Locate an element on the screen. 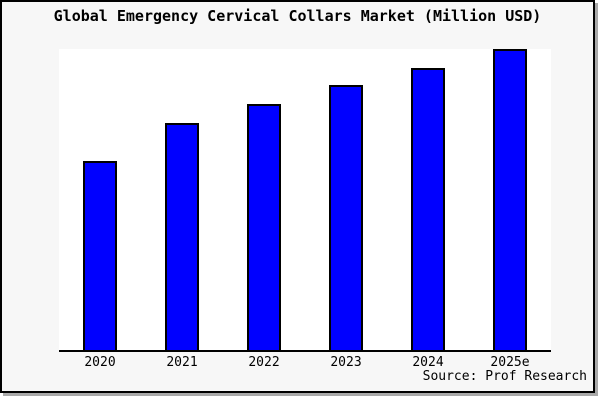 The height and width of the screenshot is (400, 600). bar-2024 is located at coordinates (428, 209).